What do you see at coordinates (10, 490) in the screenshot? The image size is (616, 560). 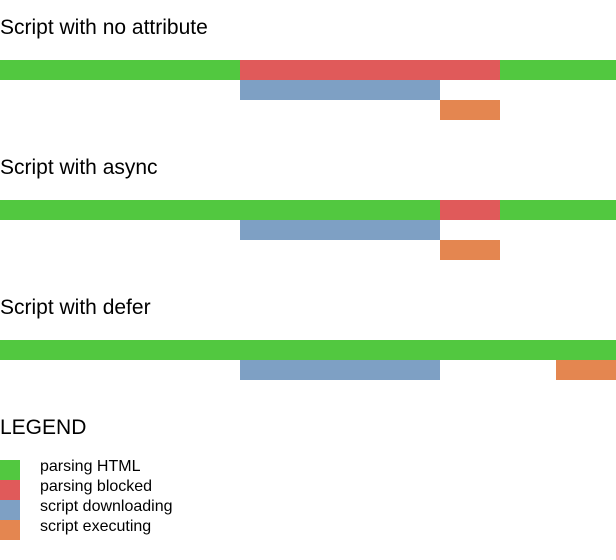 I see `legend-swatch-parsing-blocked` at bounding box center [10, 490].